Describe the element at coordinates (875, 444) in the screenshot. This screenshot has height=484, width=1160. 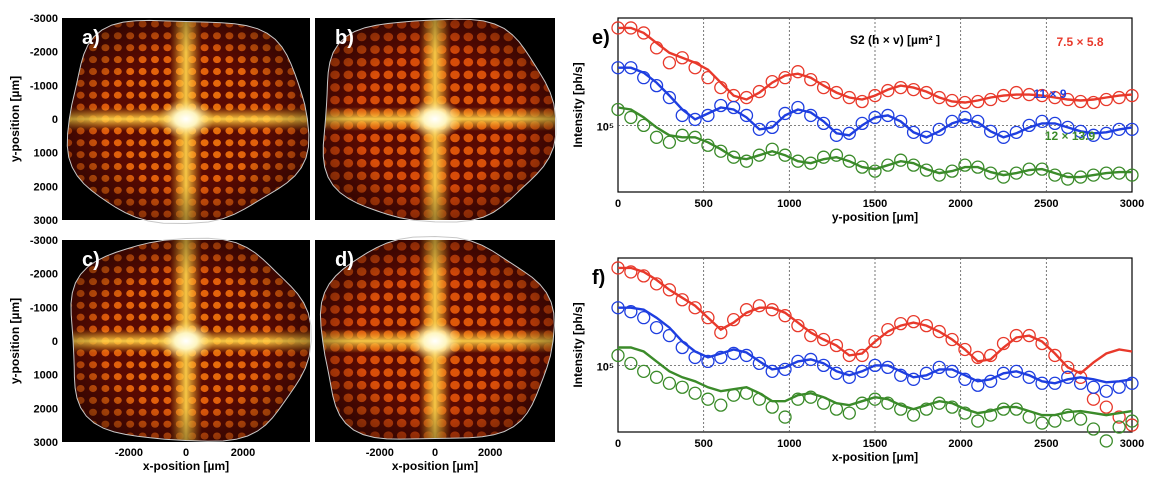
I see `x-tick-label: 1500` at that location.